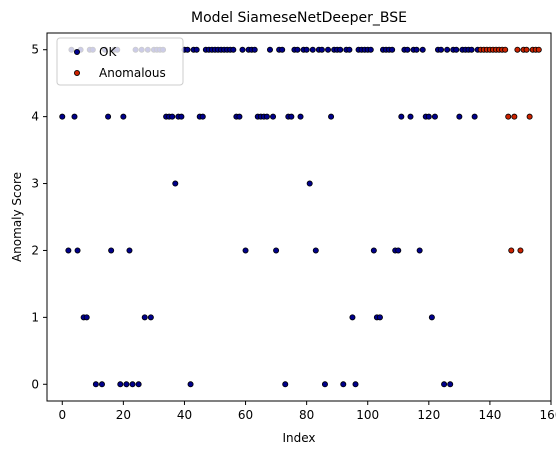 This screenshot has width=556, height=455. I want to click on y-tick-label: 1, so click(35, 317).